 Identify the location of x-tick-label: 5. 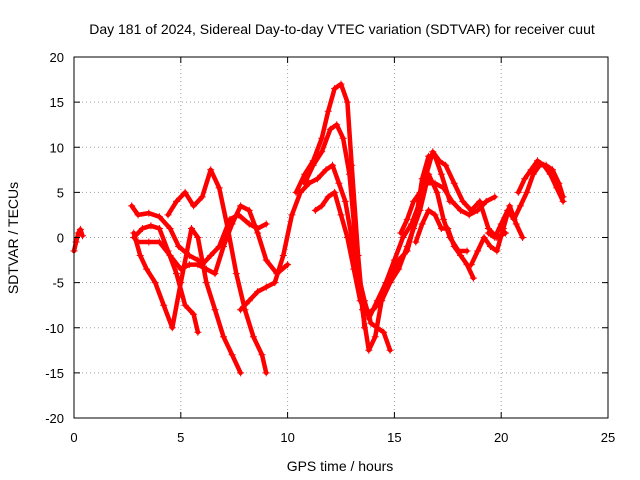
(180, 437).